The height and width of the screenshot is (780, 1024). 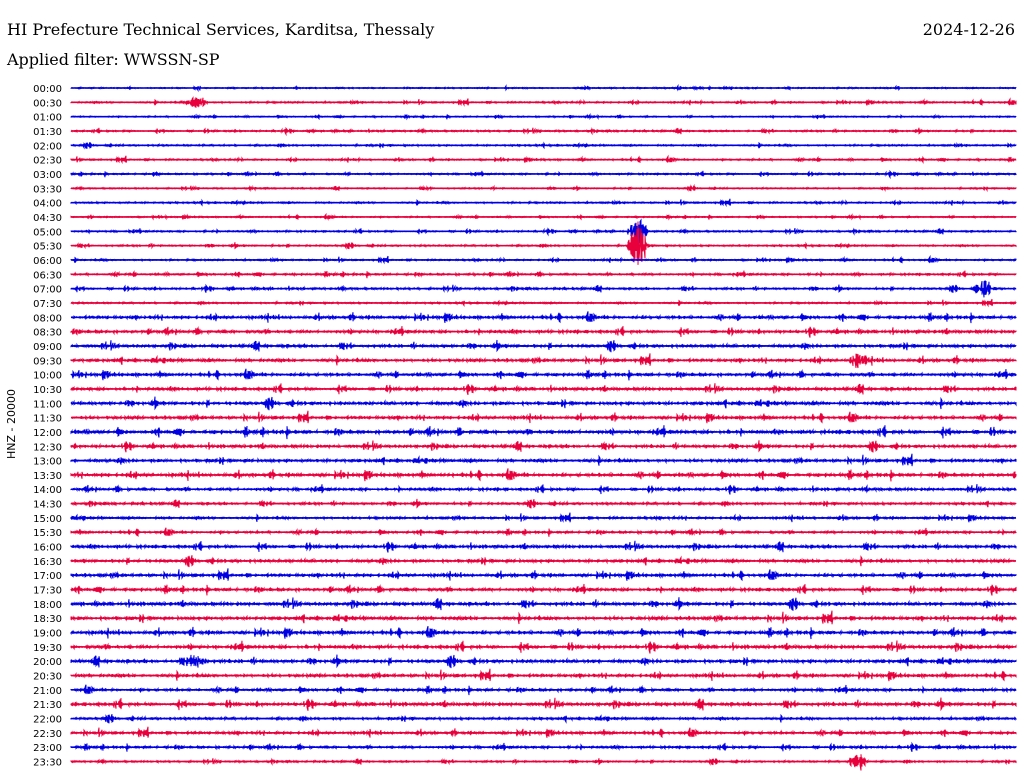 I want to click on row-label: 23:00, so click(x=47, y=748).